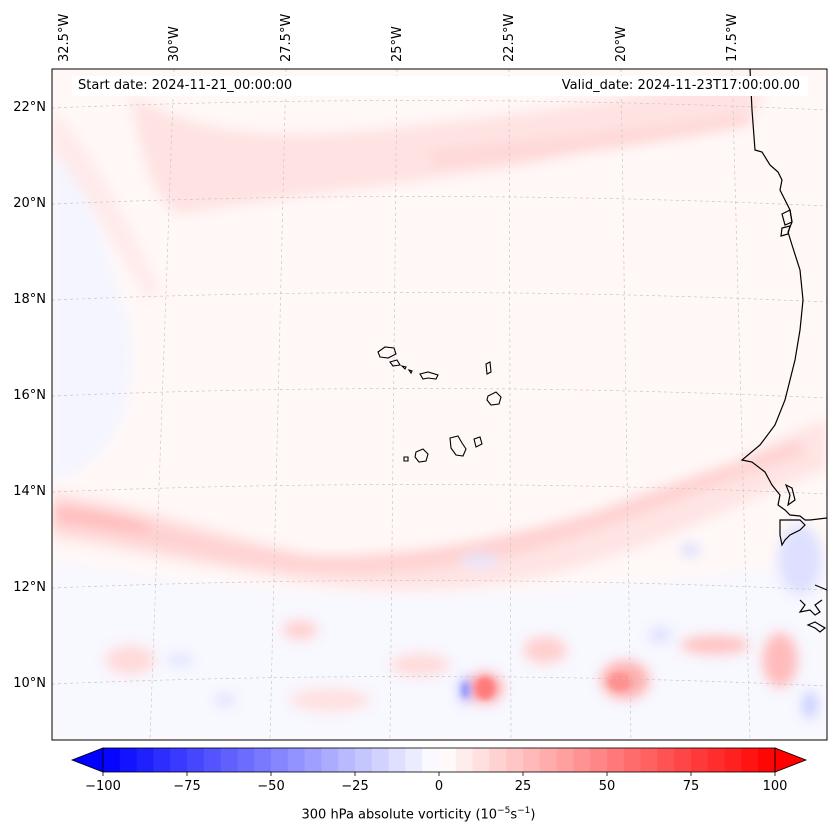 This screenshot has height=839, width=837. Describe the element at coordinates (87, 760) in the screenshot. I see `colorbar-min-arrow` at that location.